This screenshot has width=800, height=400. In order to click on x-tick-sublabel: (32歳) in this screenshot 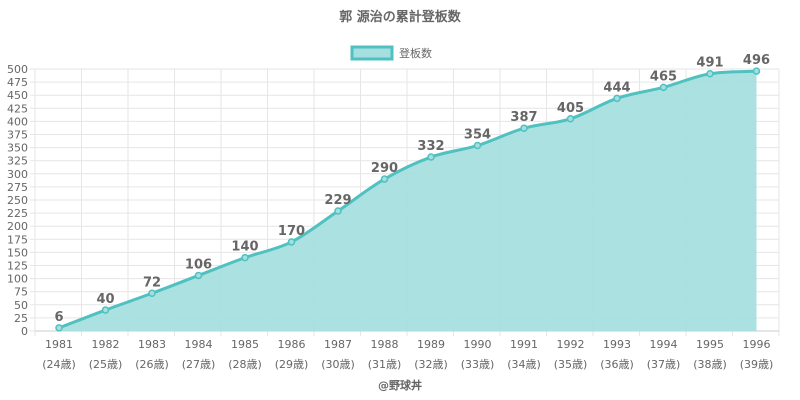, I will do `click(431, 364)`.